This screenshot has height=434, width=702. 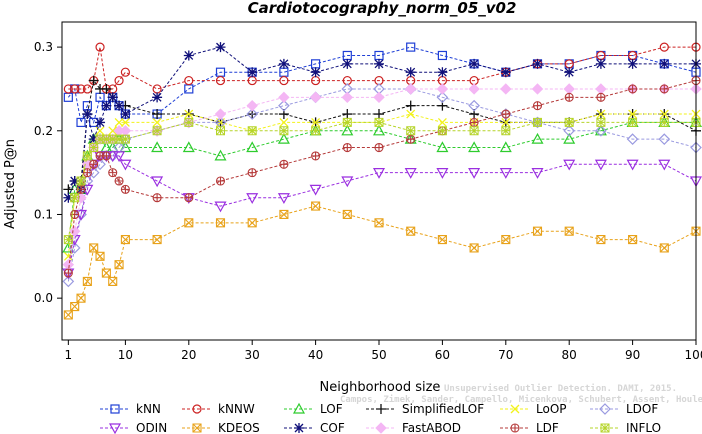 I want to click on legend-item-kdeos: KDEOS, so click(x=221, y=427).